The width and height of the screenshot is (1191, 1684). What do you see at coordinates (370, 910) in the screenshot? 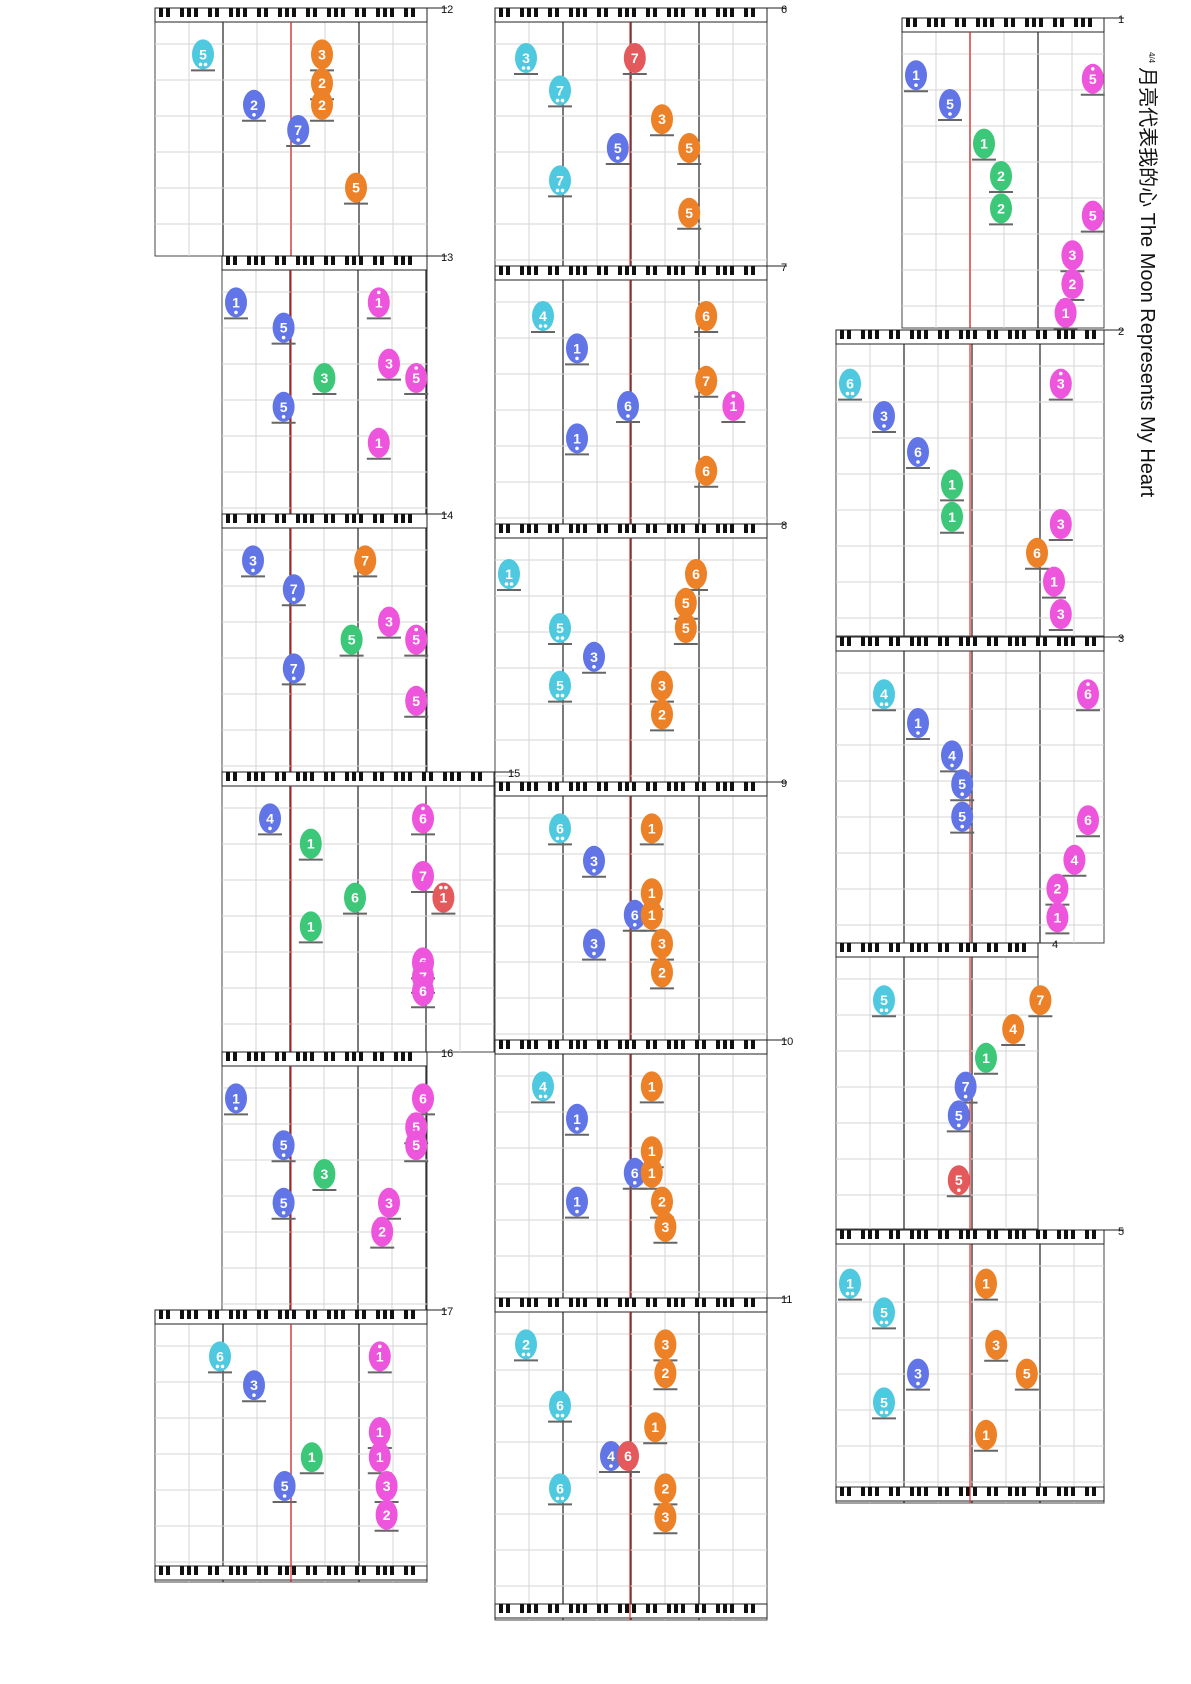
I see `measure-15: 154617611676` at bounding box center [370, 910].